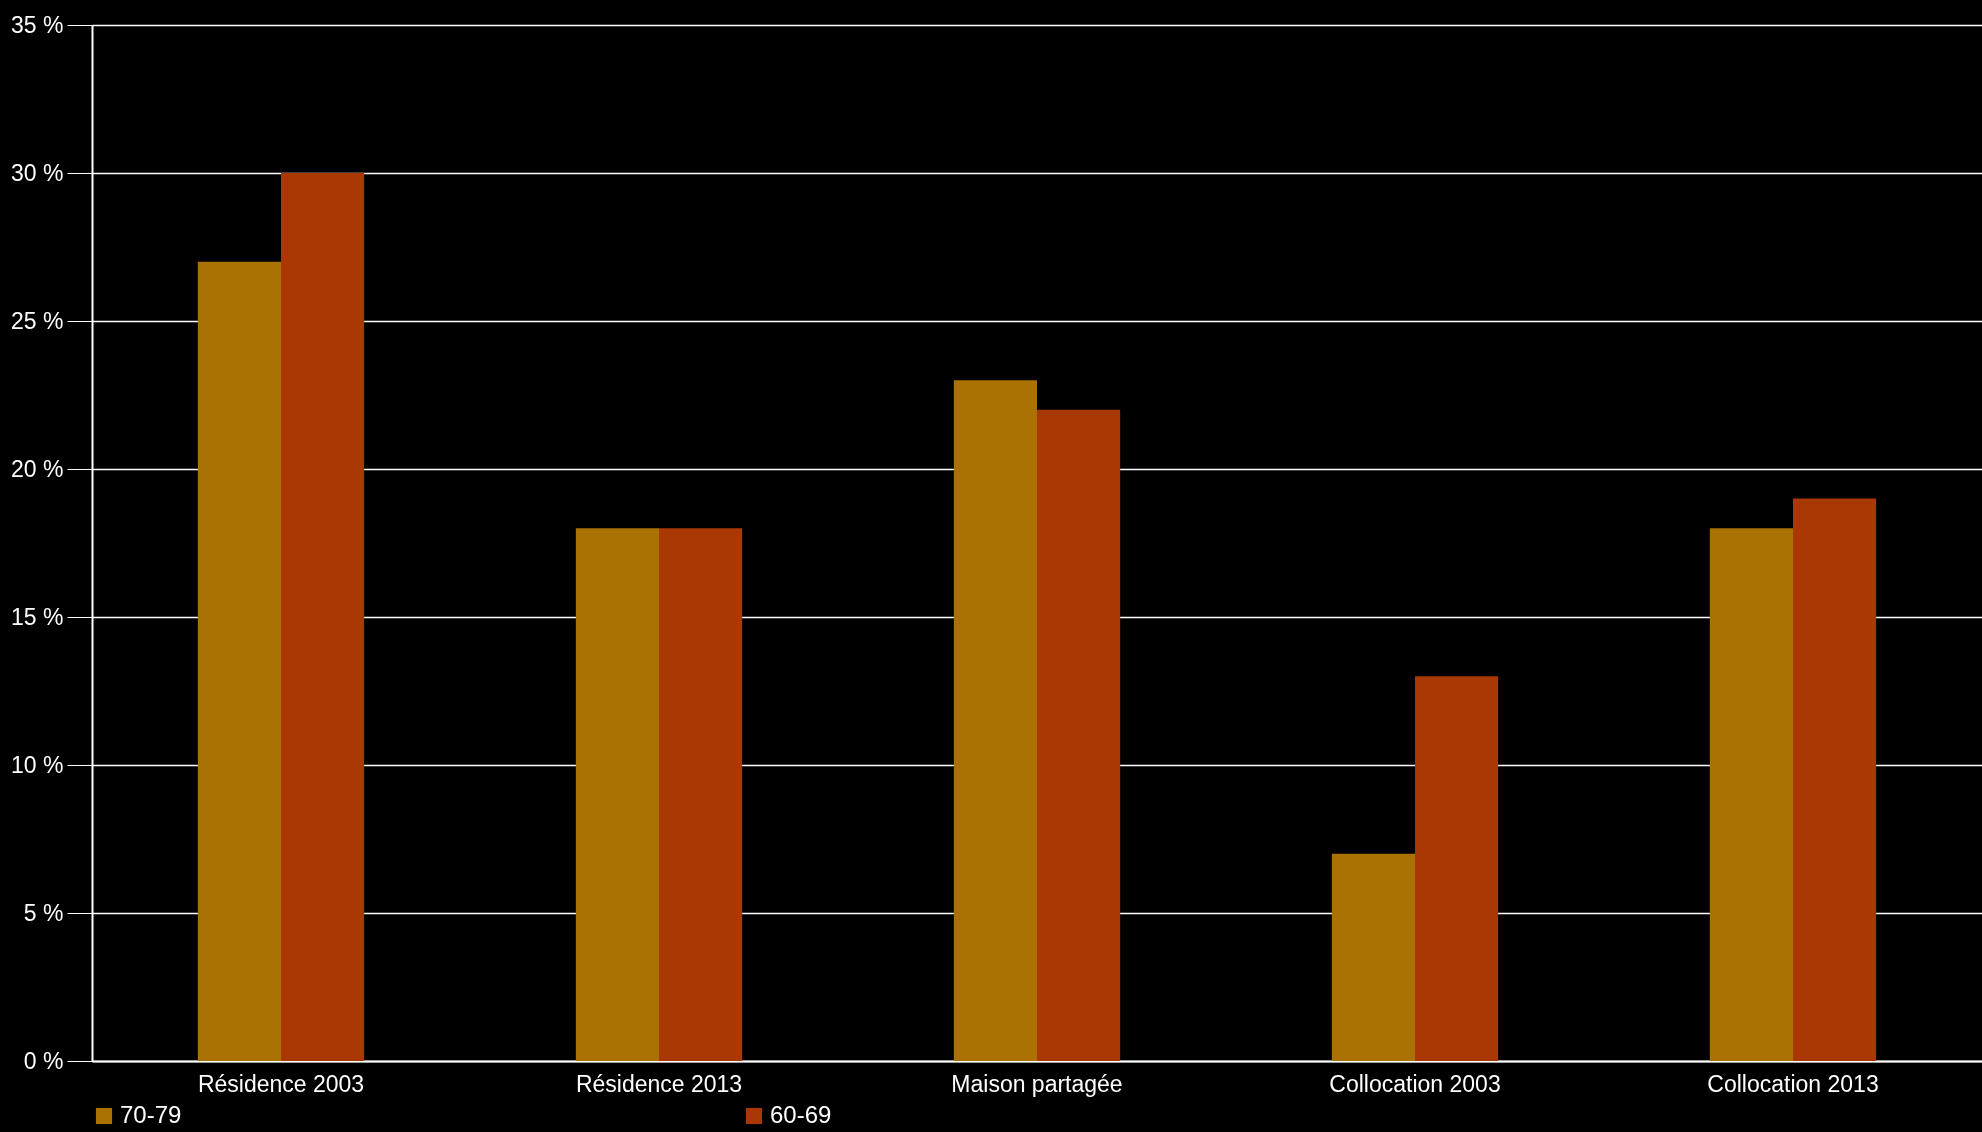  Describe the element at coordinates (1793, 1083) in the screenshot. I see `x-tick-label: Collocation 2013` at that location.